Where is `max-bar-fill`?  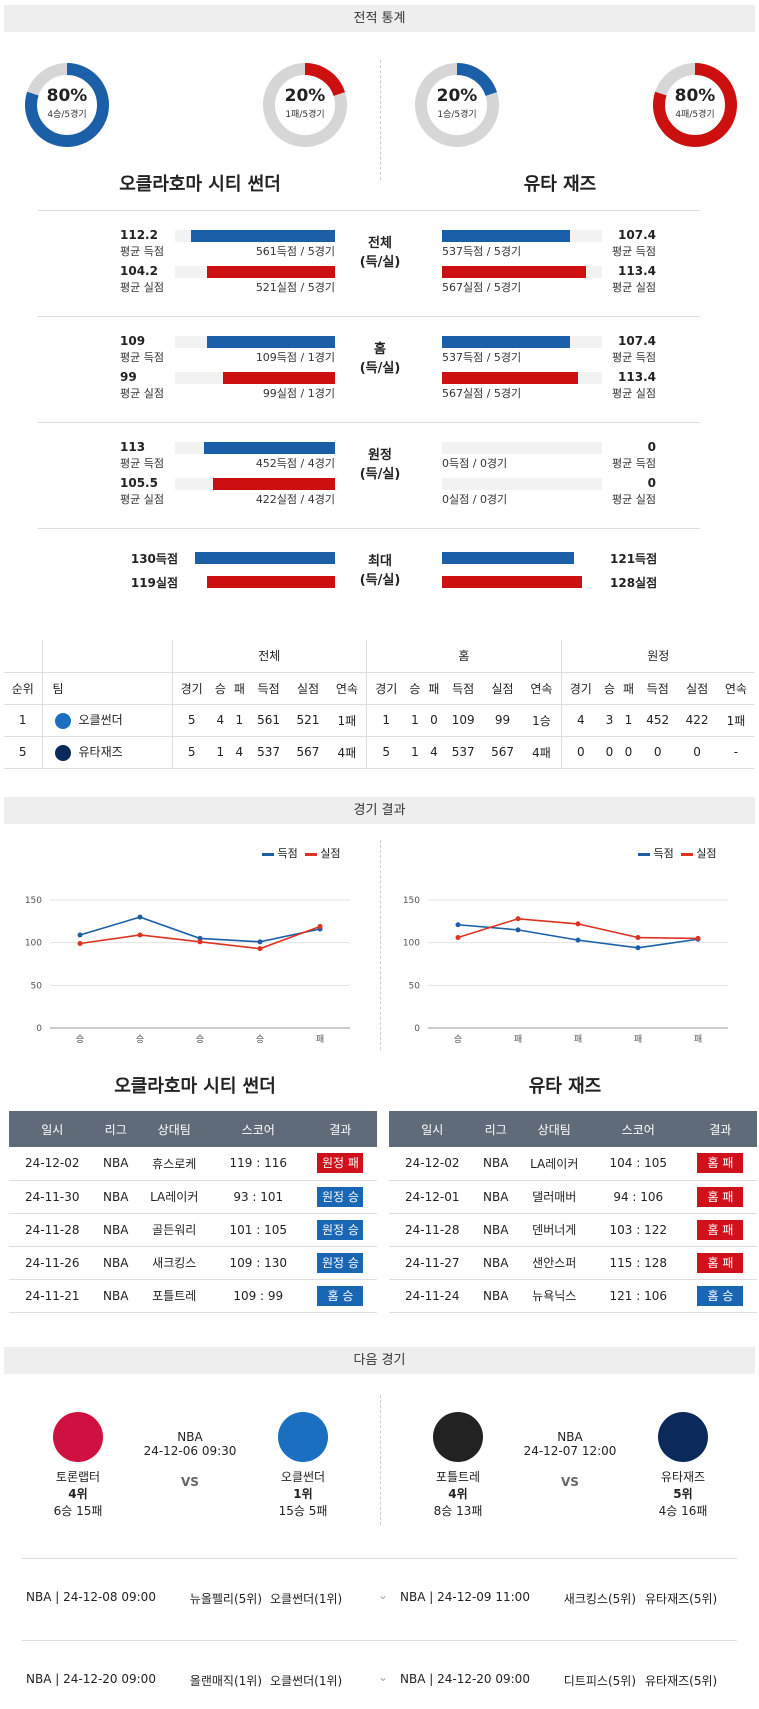 max-bar-fill is located at coordinates (512, 582).